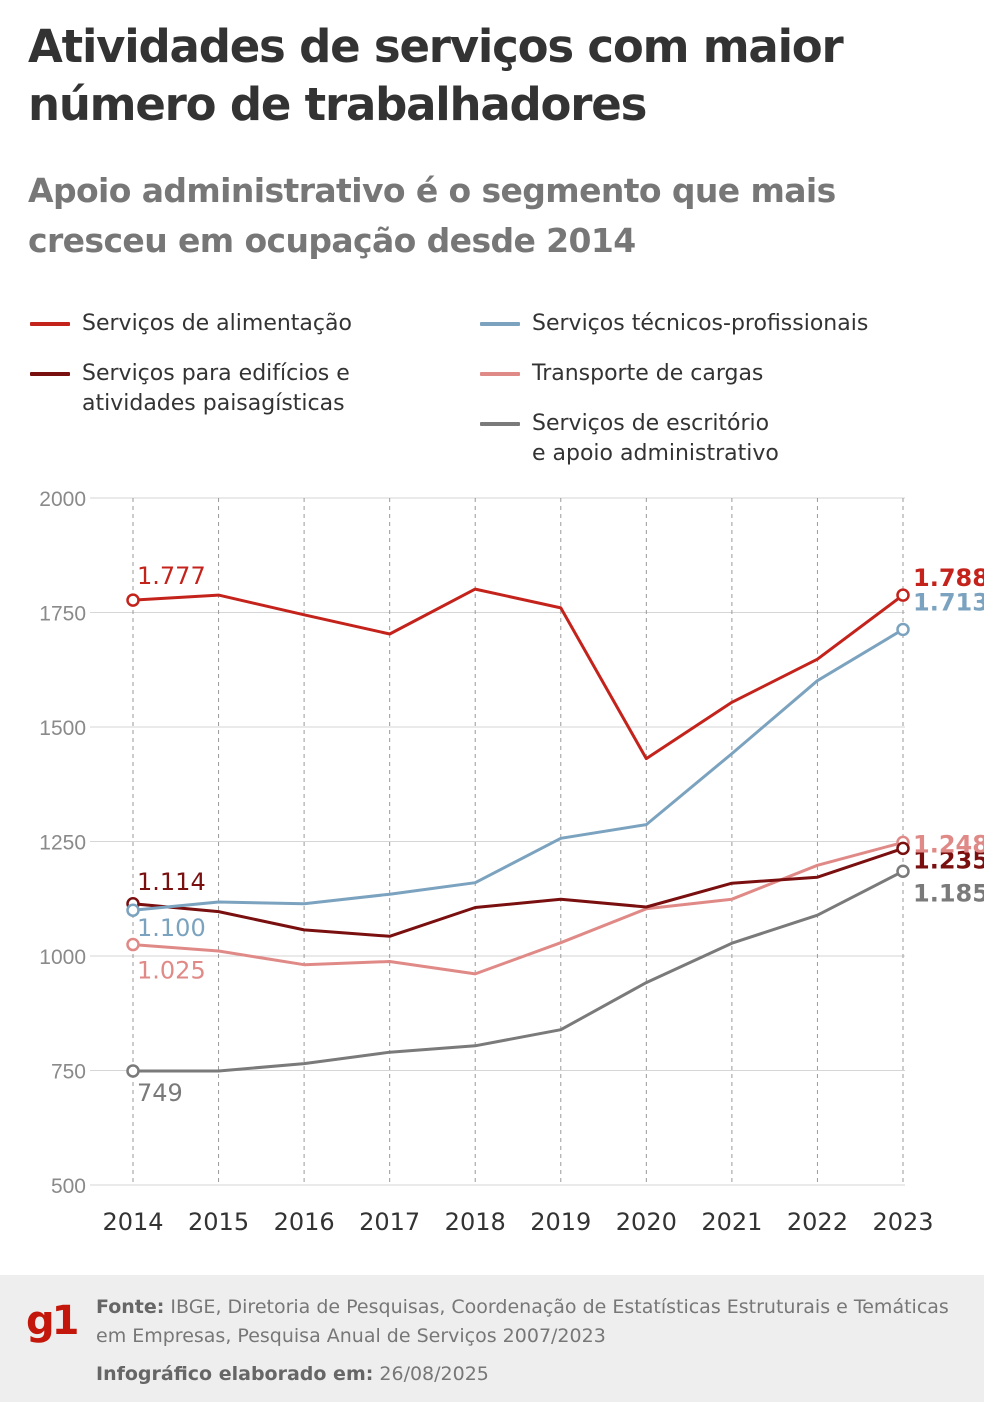 Image resolution: width=984 pixels, height=1402 pixels. What do you see at coordinates (948, 602) in the screenshot?
I see `series-2-end-label: 1.713` at bounding box center [948, 602].